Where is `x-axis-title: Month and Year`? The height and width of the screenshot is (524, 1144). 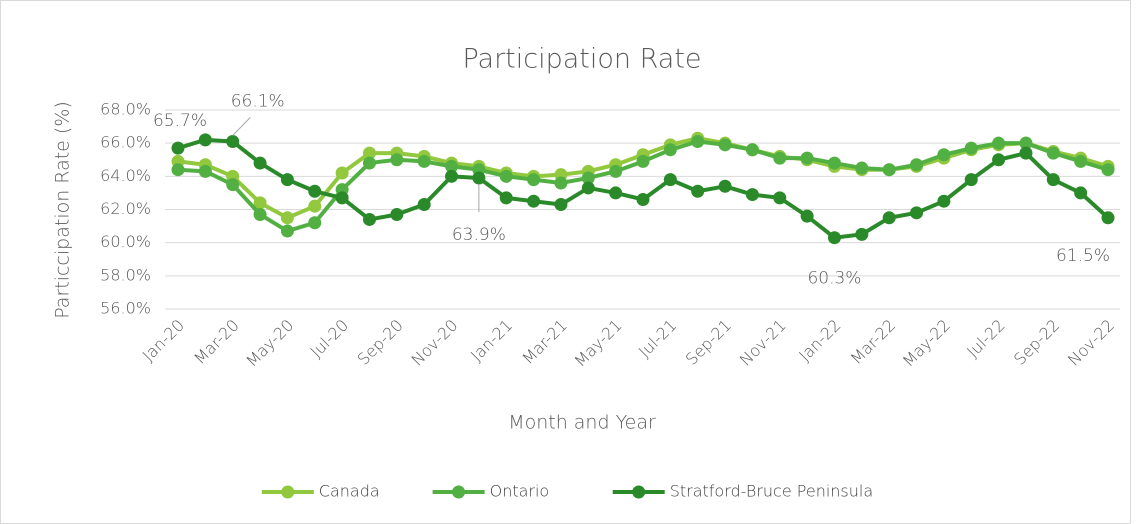
x-axis-title: Month and Year is located at coordinates (582, 423).